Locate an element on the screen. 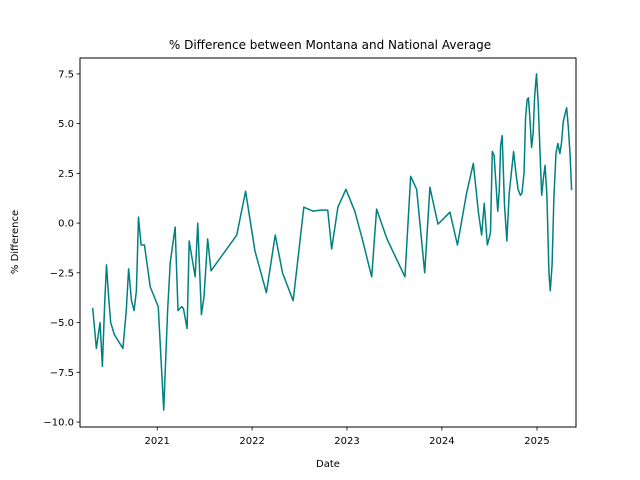 This screenshot has width=640, height=480. y-tick-label: −2.5 is located at coordinates (62, 273).